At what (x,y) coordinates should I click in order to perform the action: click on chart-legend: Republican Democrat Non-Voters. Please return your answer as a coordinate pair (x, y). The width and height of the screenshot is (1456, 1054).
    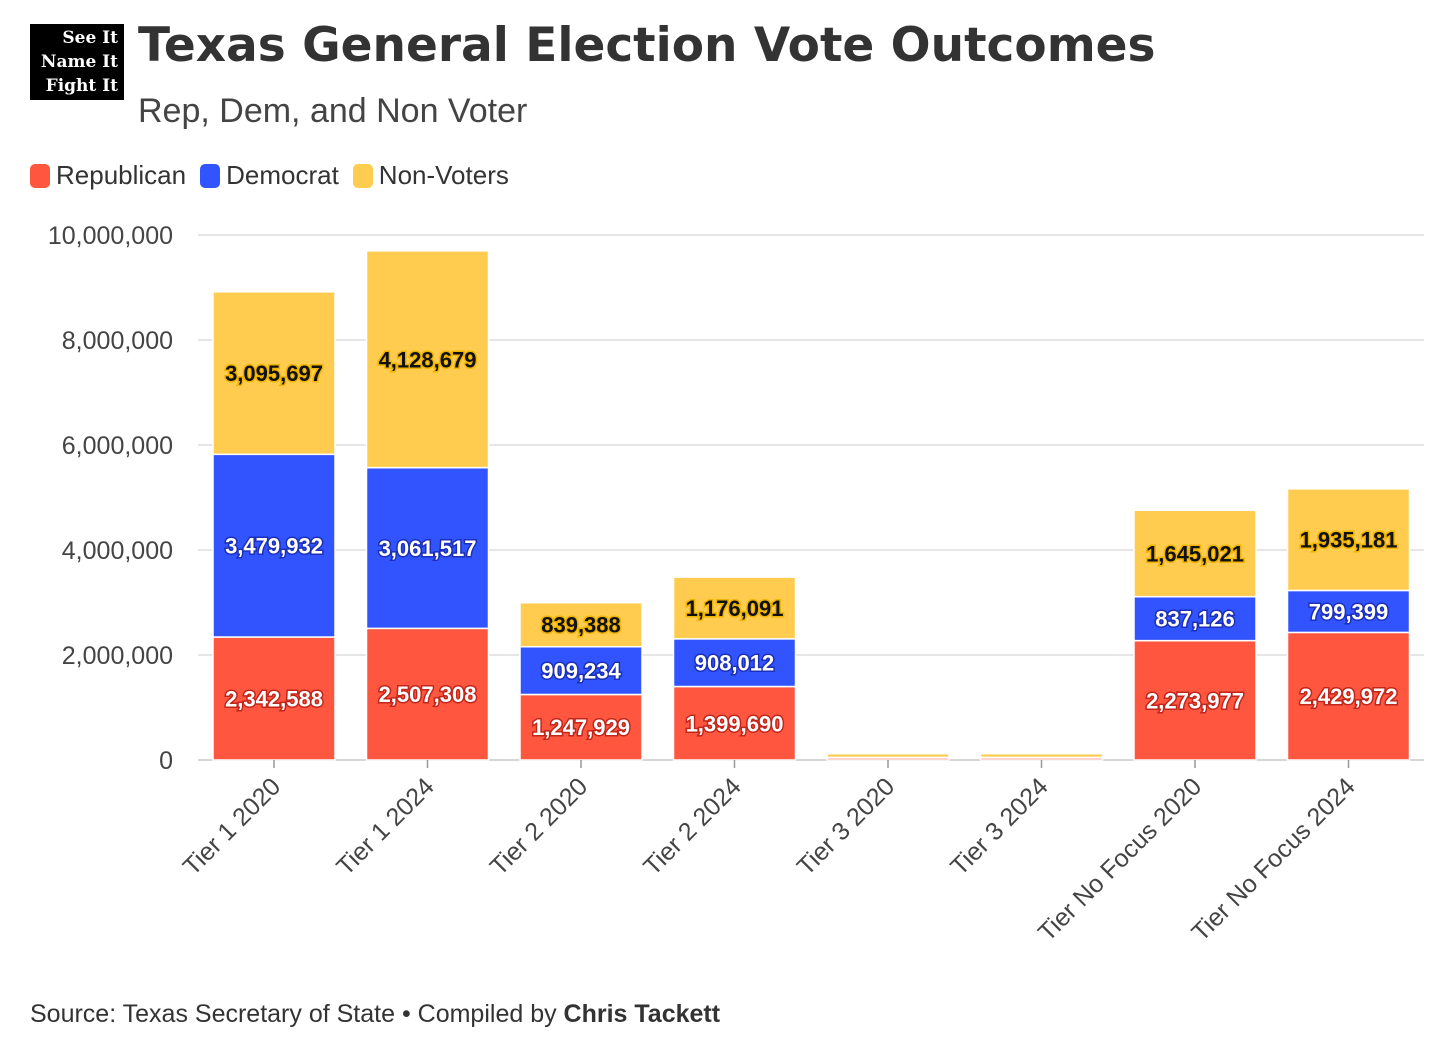
    Looking at the image, I should click on (276, 175).